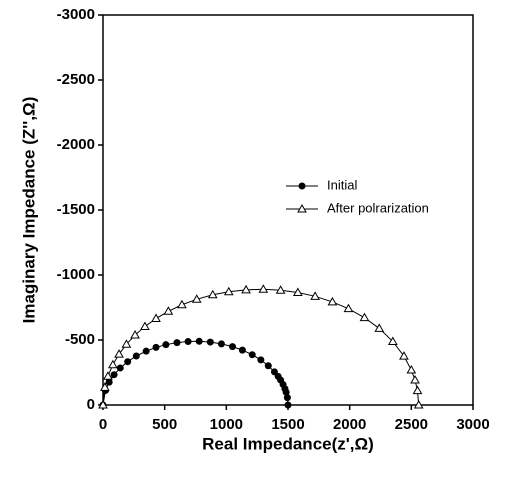 Image resolution: width=529 pixels, height=485 pixels. What do you see at coordinates (76, 274) in the screenshot?
I see `y-tick-label: -1000` at bounding box center [76, 274].